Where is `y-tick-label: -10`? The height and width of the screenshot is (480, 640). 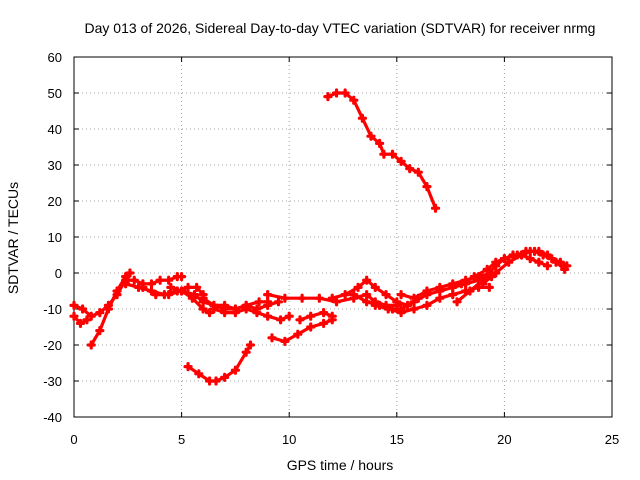
y-tick-label: -10 is located at coordinates (52, 309).